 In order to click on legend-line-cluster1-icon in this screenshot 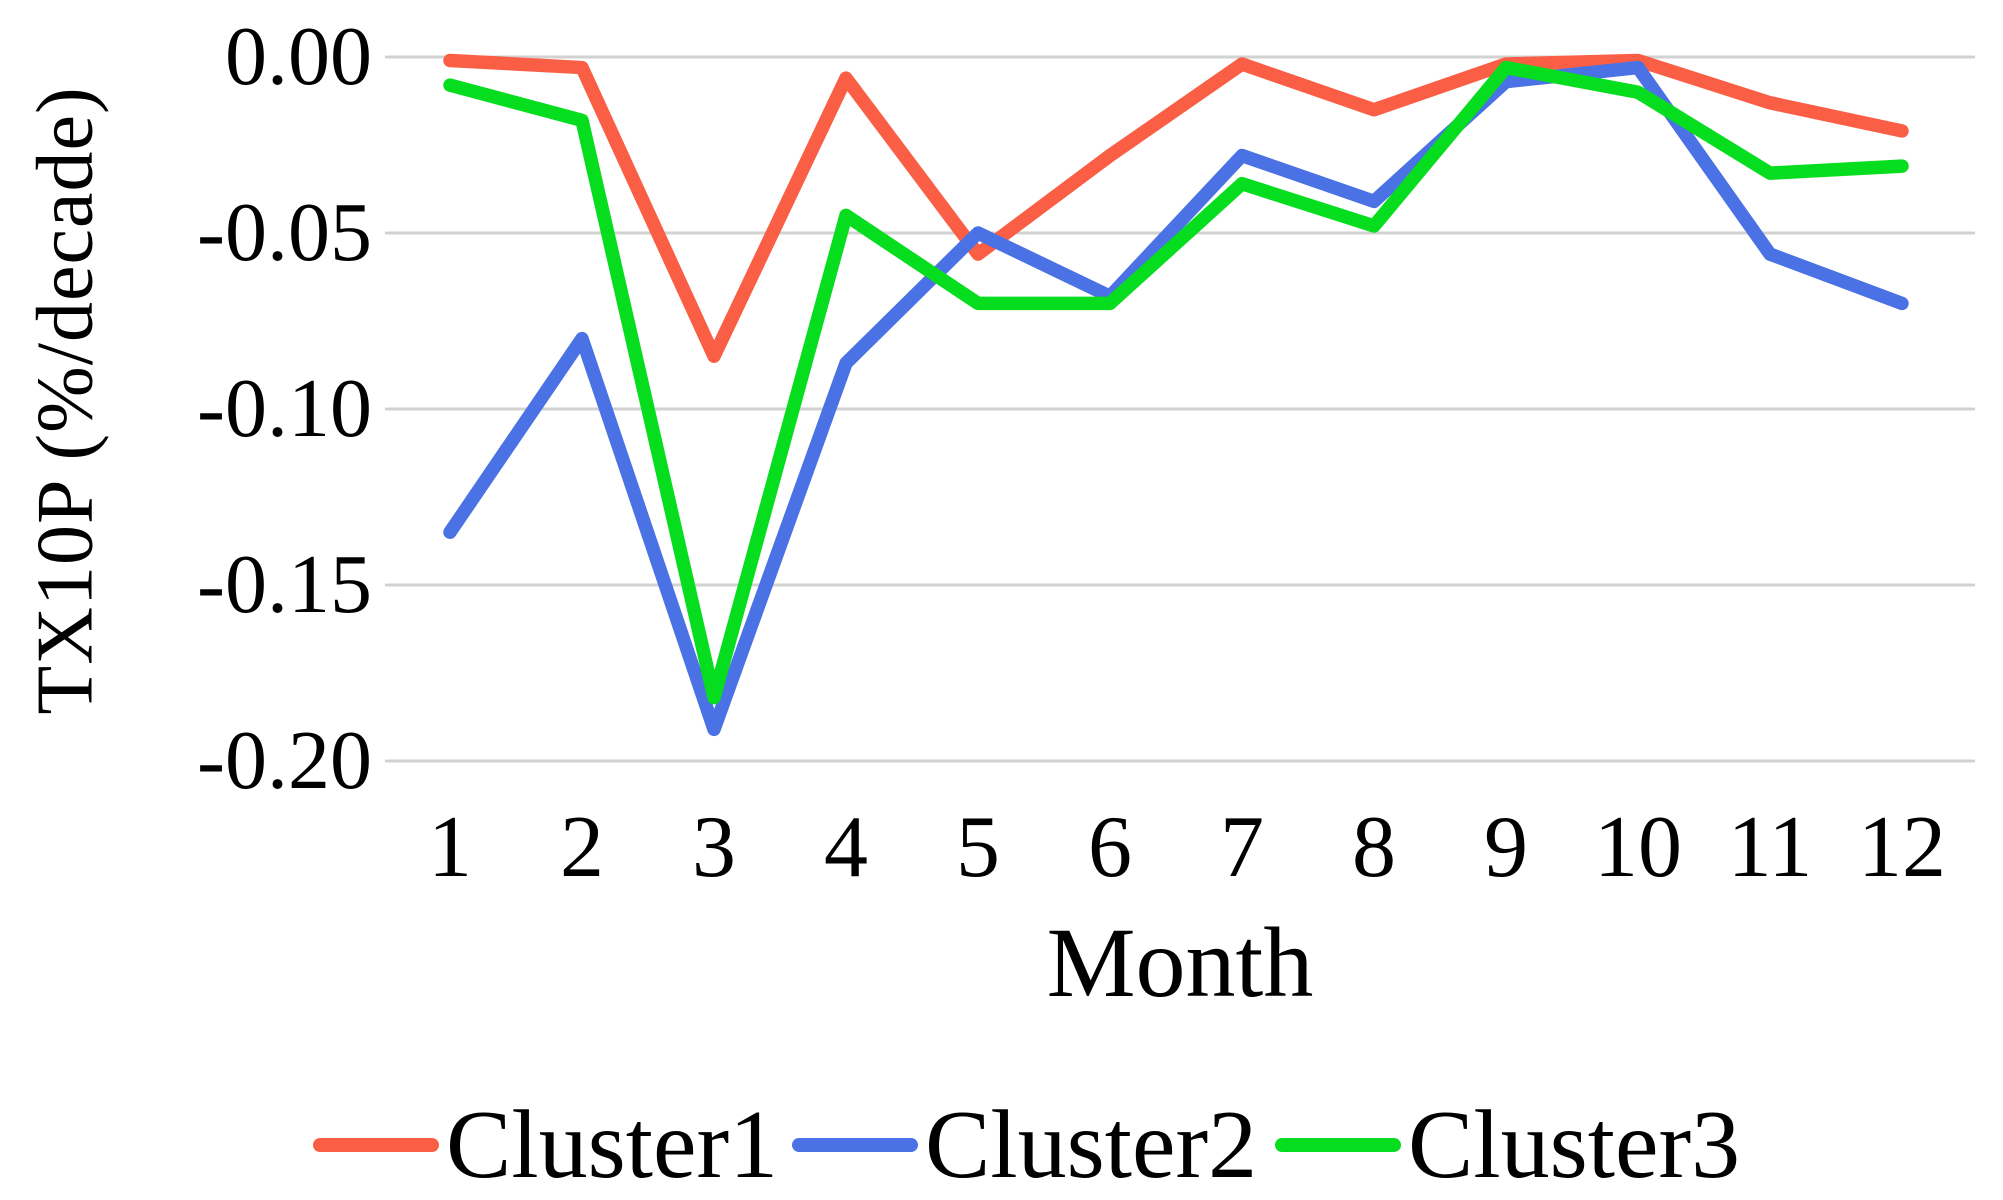, I will do `click(376, 1145)`.